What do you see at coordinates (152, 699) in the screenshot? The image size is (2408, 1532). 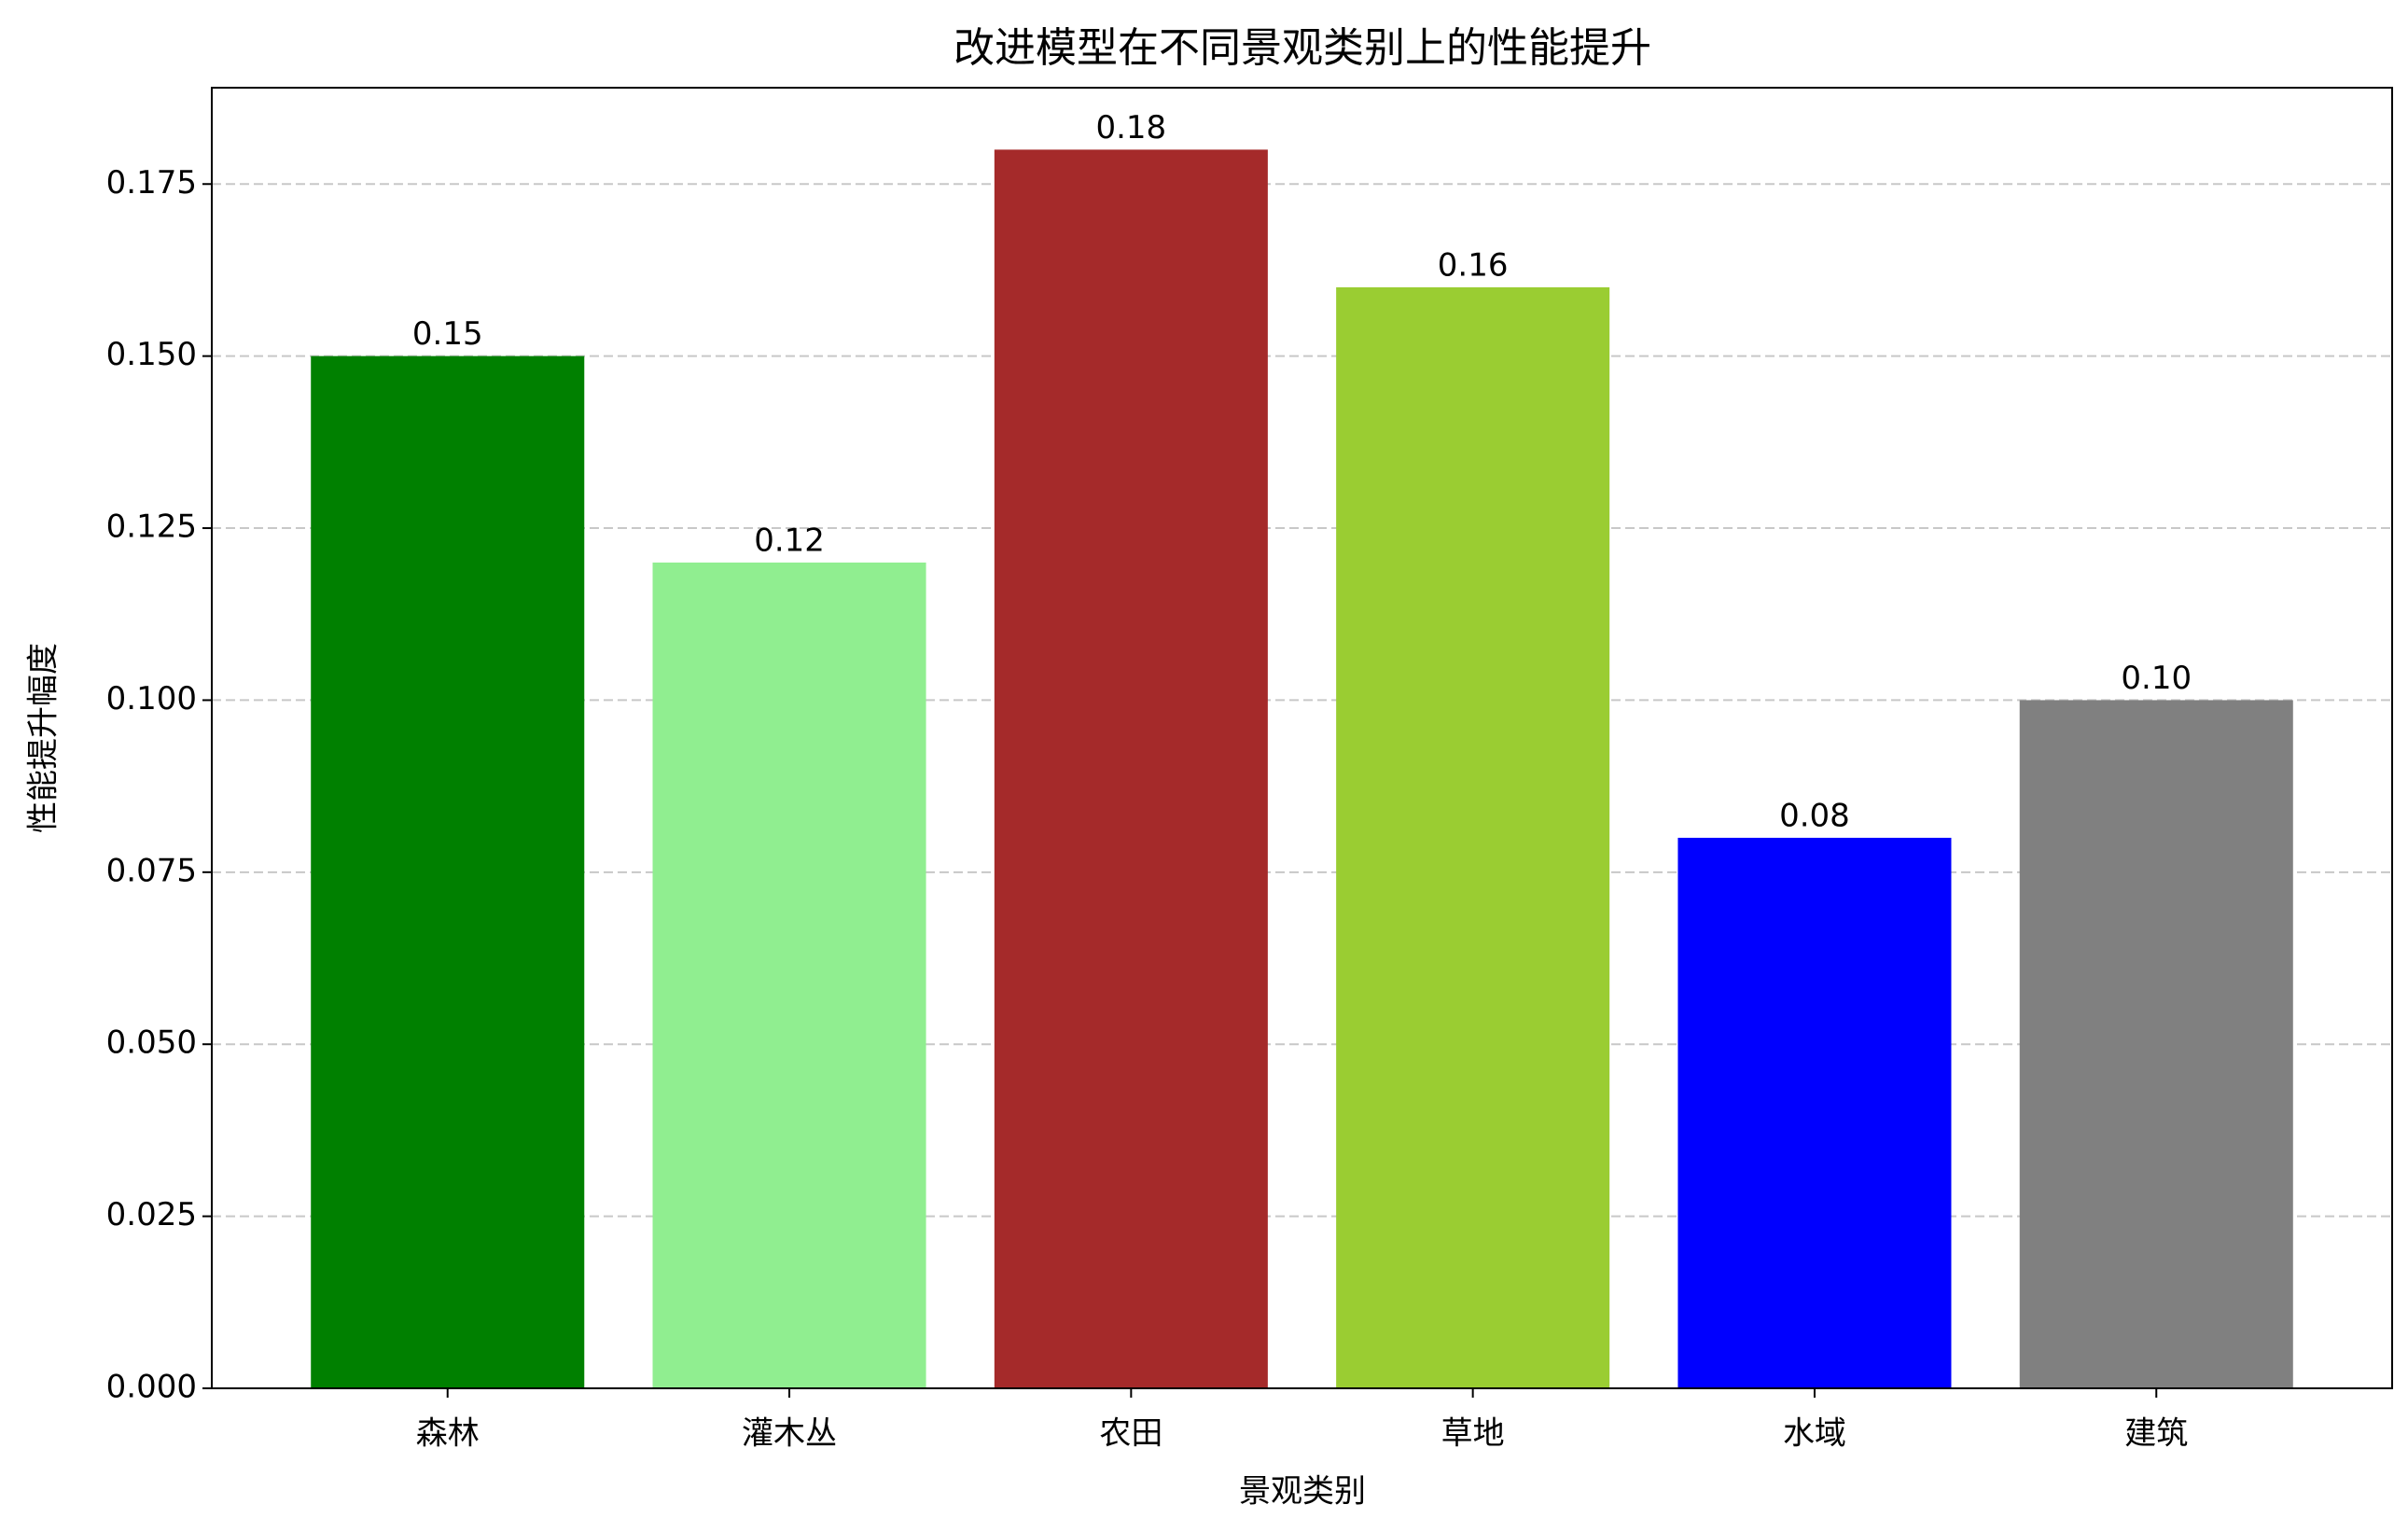 I see `y-tick-label: 0.100` at bounding box center [152, 699].